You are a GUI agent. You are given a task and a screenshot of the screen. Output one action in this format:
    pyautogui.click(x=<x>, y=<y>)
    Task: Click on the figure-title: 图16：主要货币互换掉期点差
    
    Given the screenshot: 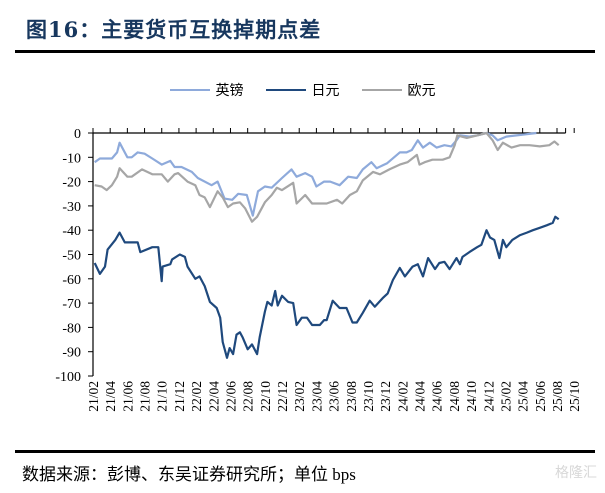 What is the action you would take?
    pyautogui.click(x=174, y=29)
    